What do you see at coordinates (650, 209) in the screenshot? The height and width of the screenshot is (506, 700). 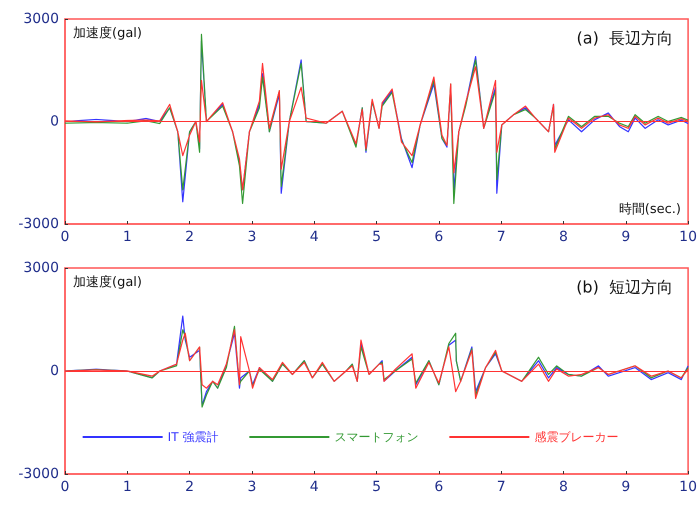 I see `x-axis-title: 時間(sec.)` at bounding box center [650, 209].